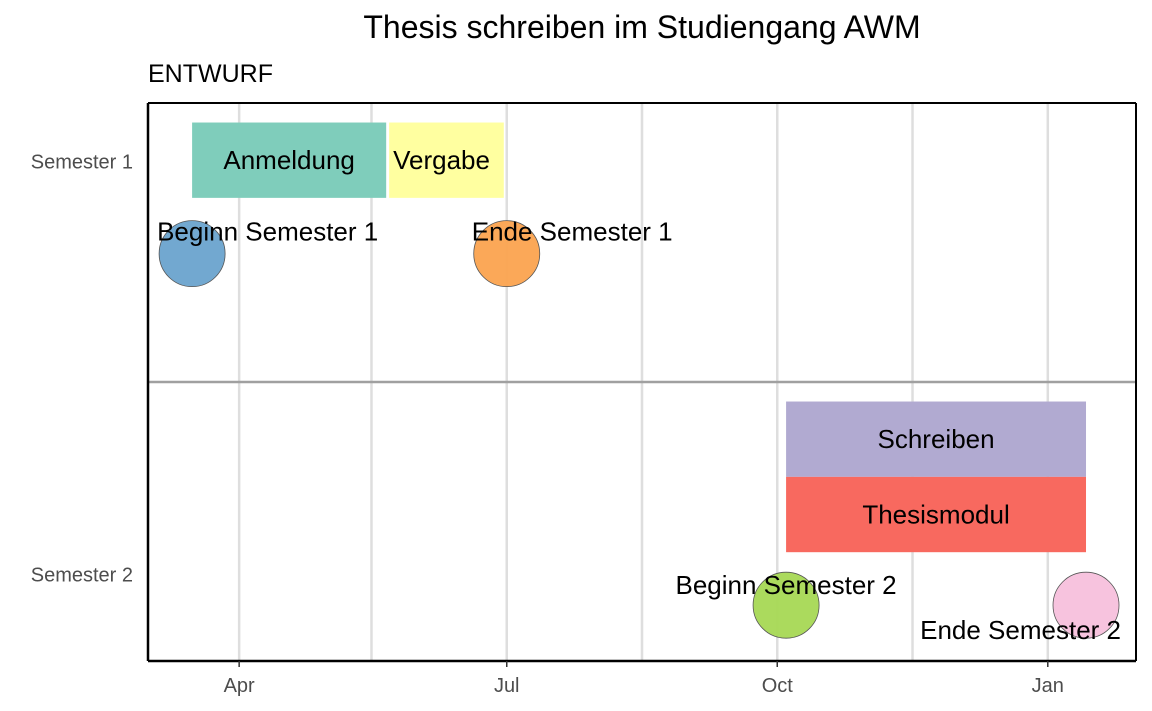  I want to click on phase-bar-label: Thesismodul, so click(935, 515).